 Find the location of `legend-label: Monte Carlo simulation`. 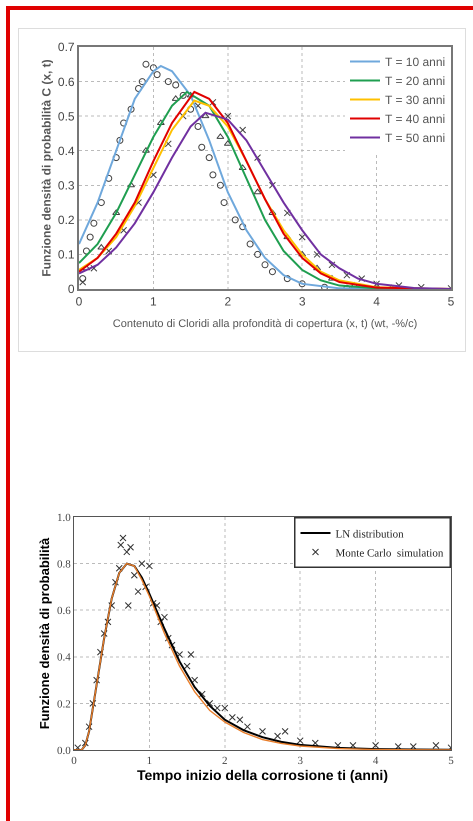

legend-label: Monte Carlo simulation is located at coordinates (390, 553).